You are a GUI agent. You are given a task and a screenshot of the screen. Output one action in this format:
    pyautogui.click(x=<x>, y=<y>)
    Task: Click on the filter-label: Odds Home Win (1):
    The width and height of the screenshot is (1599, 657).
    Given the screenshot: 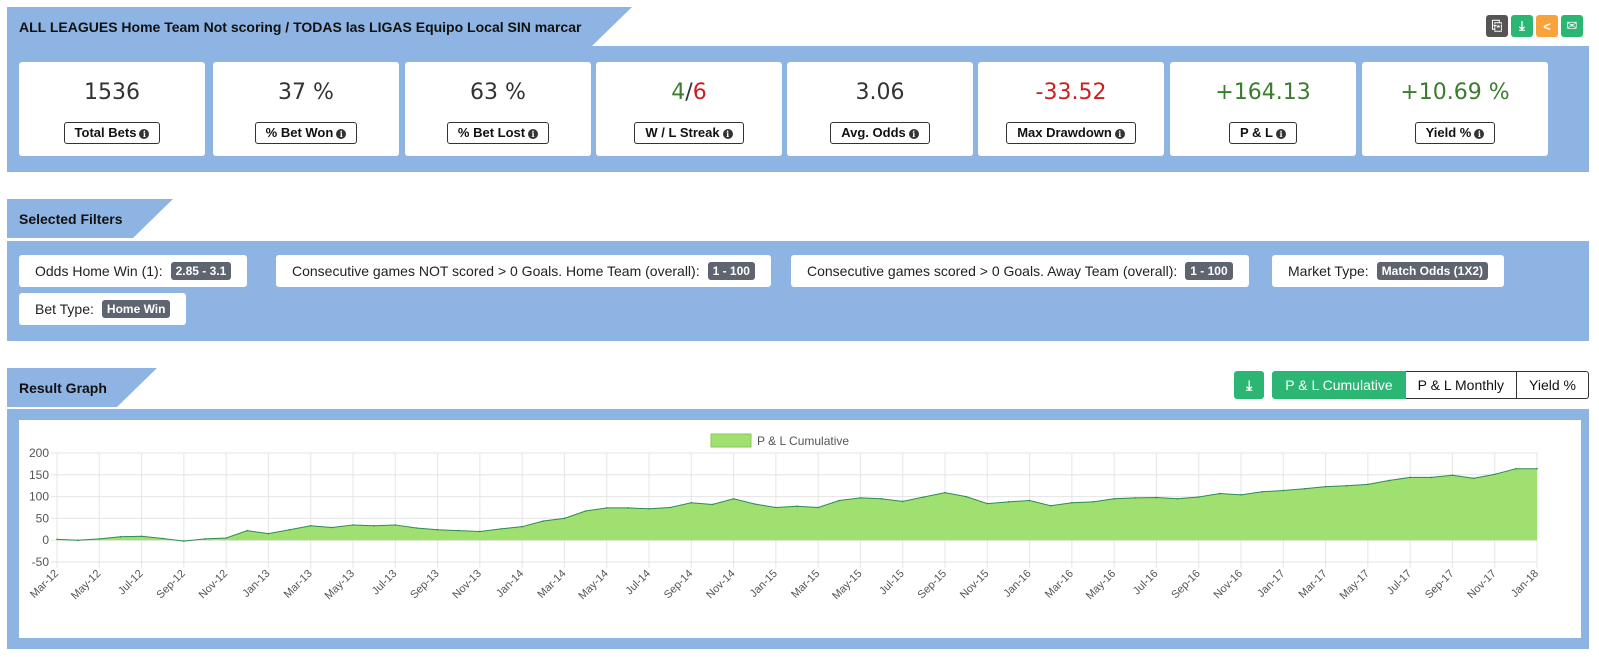 What is the action you would take?
    pyautogui.click(x=99, y=271)
    